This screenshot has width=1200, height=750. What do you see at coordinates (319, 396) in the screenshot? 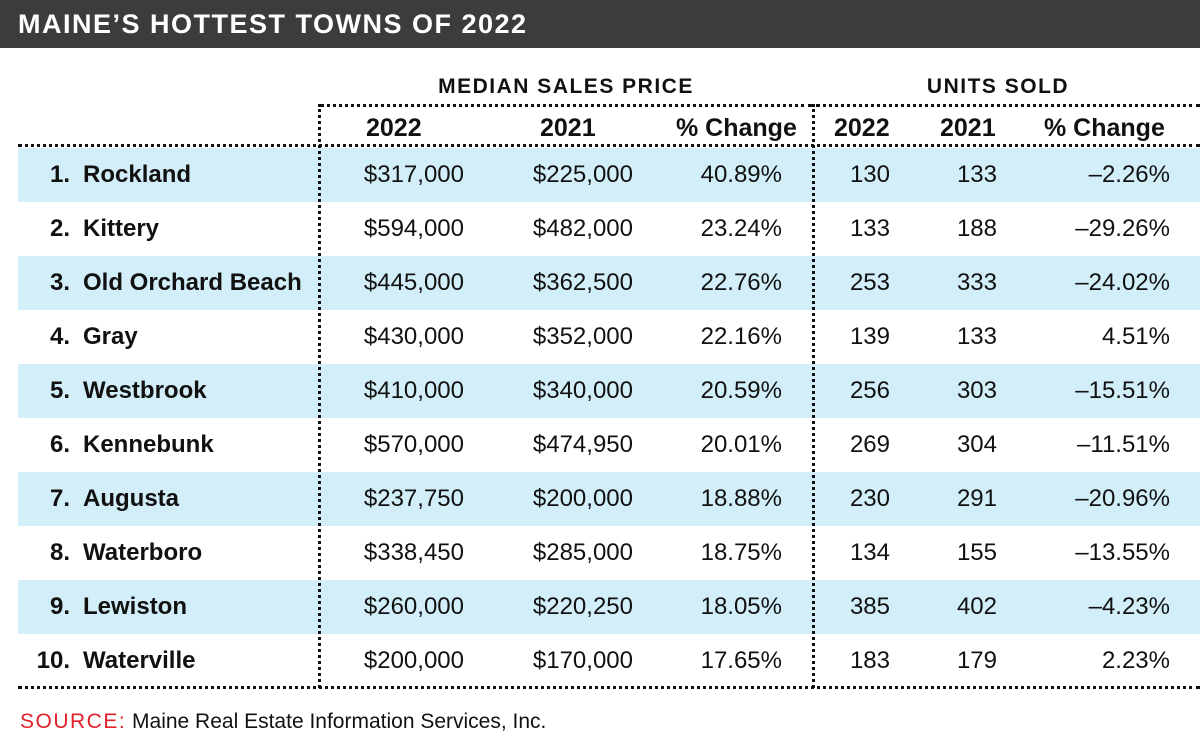
I see `median-left-divider` at bounding box center [319, 396].